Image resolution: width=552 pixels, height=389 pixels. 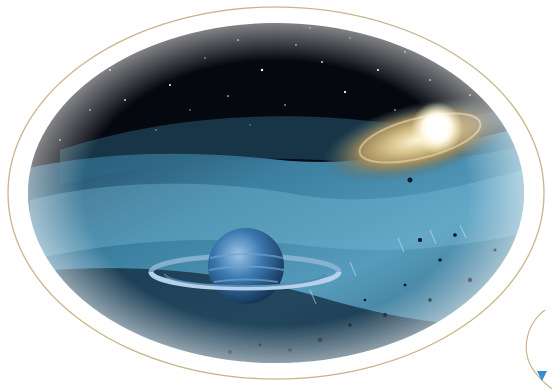 What do you see at coordinates (542, 376) in the screenshot?
I see `corner-accent` at bounding box center [542, 376].